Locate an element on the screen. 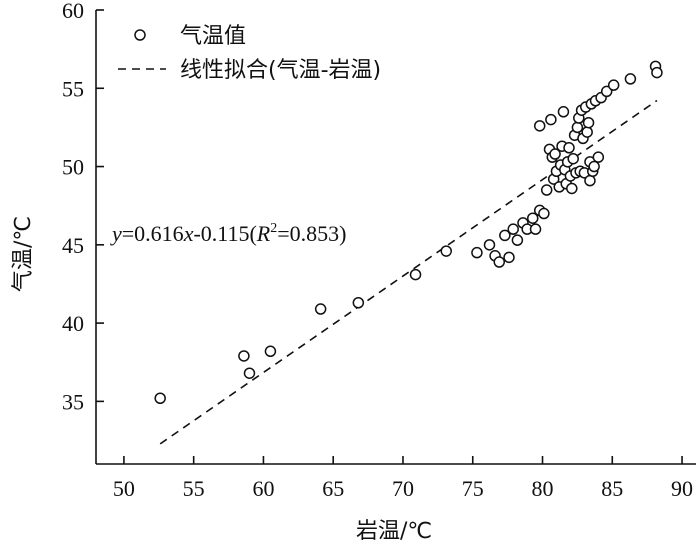 This screenshot has height=548, width=700. y-tick-label: 35 is located at coordinates (73, 401).